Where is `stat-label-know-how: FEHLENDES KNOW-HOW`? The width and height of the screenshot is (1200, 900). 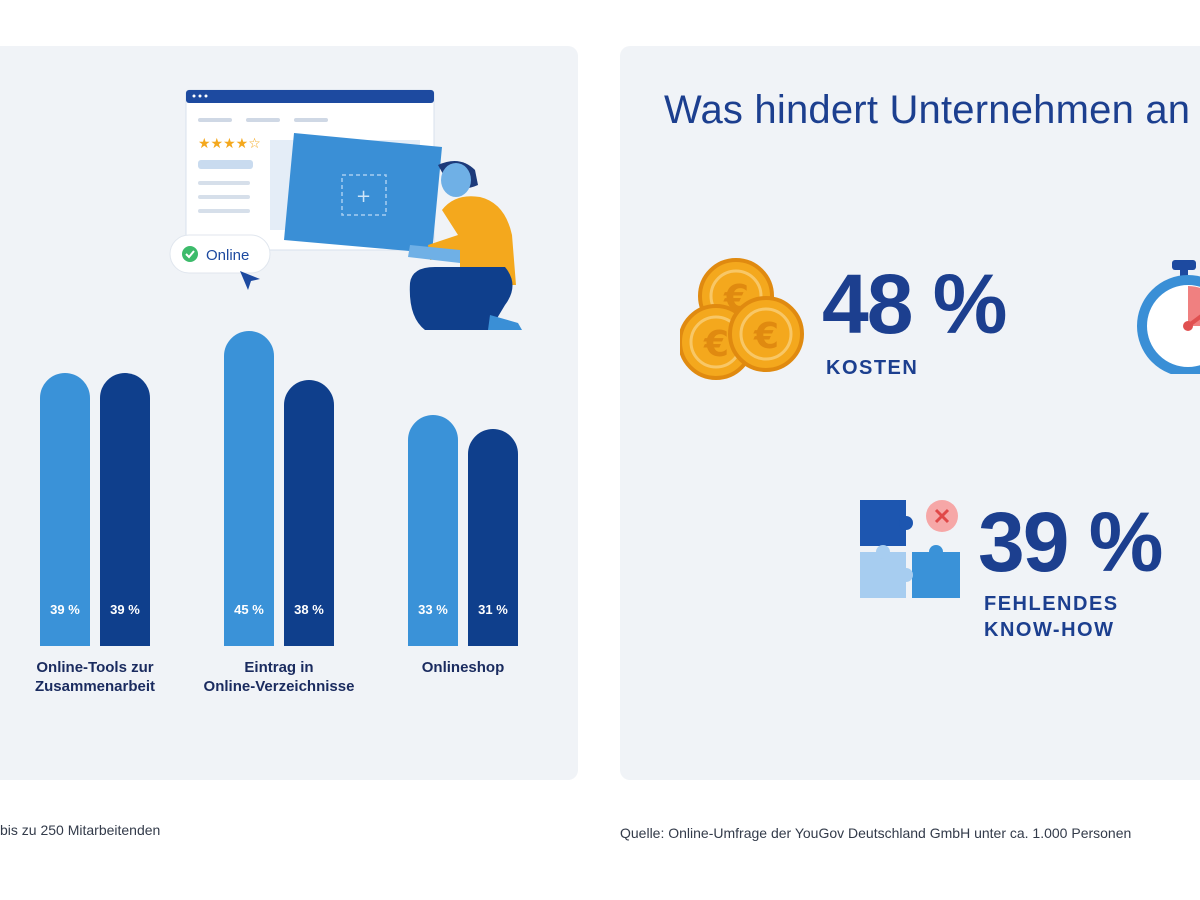 stat-label-know-how: FEHLENDES KNOW-HOW is located at coordinates (1051, 617).